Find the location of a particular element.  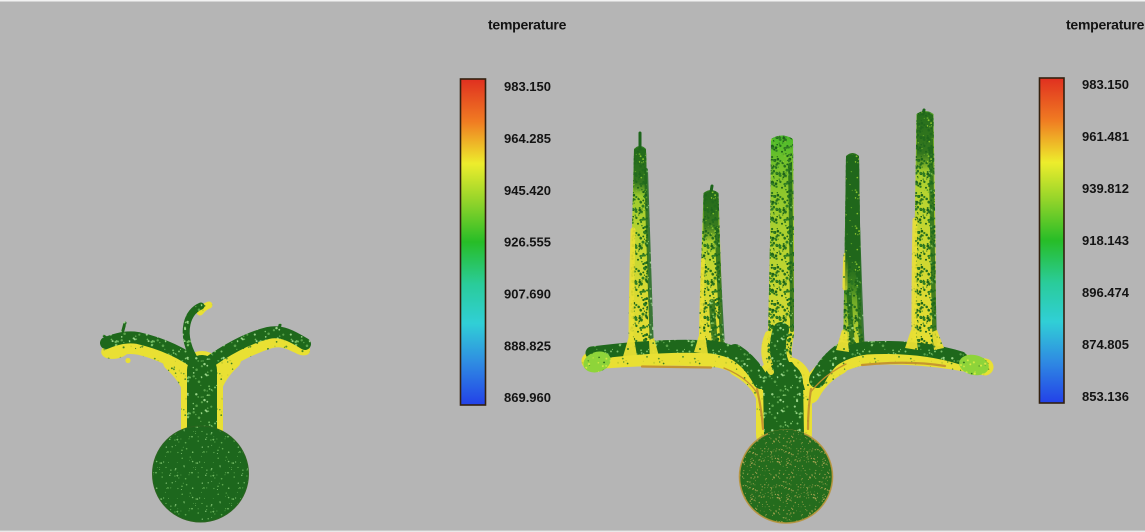

svg-text: 918.143 is located at coordinates (1105, 240).